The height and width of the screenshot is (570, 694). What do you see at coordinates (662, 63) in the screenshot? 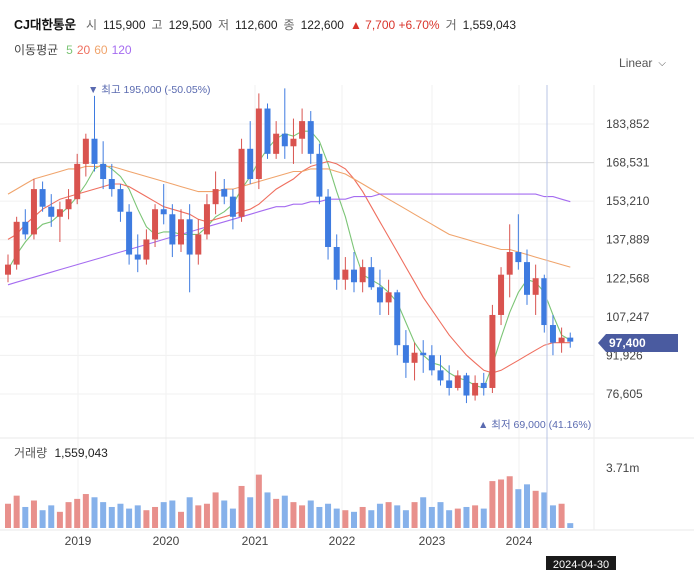
I see `chevron-down-icon: ⌵` at bounding box center [662, 63].